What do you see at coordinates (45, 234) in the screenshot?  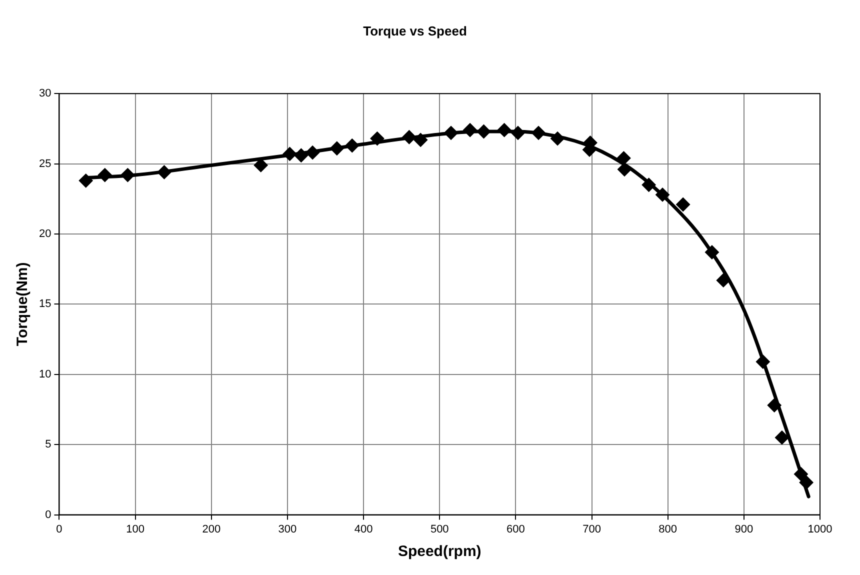 I see `y-tick-label: 20` at bounding box center [45, 234].